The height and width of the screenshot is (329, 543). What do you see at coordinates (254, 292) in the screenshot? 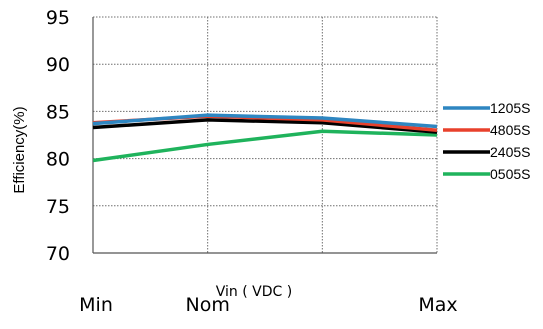
I see `x-axis-label: Vin ( VDC )` at bounding box center [254, 292].